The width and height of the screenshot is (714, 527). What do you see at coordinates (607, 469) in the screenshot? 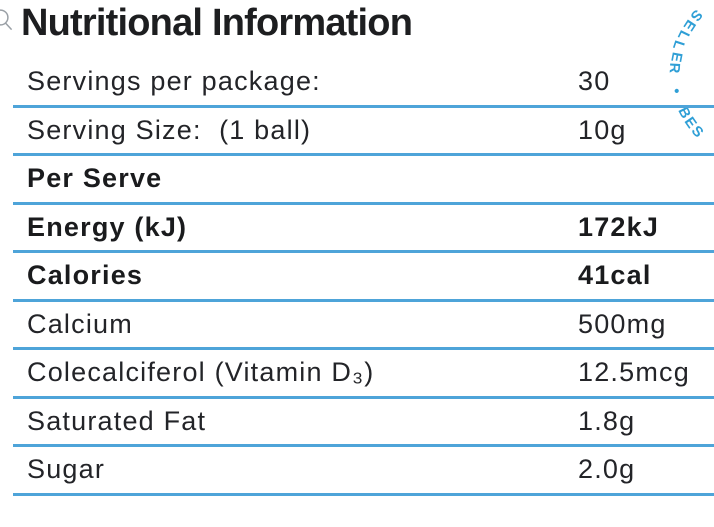
I see `row-value: 2.0g` at bounding box center [607, 469].